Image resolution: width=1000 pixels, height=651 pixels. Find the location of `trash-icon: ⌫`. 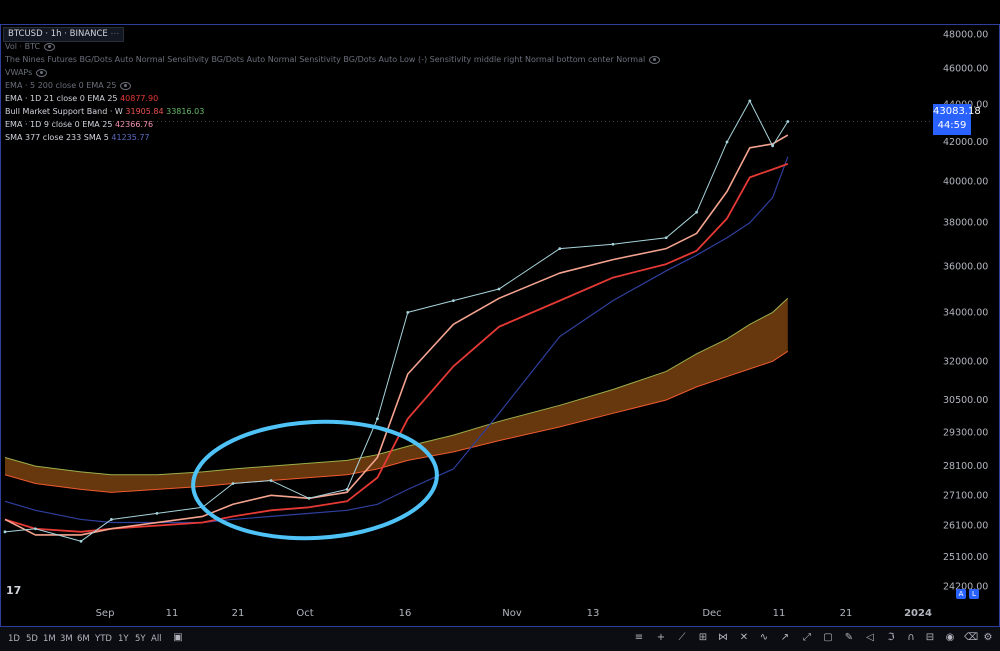

trash-icon: ⌫ is located at coordinates (971, 637).